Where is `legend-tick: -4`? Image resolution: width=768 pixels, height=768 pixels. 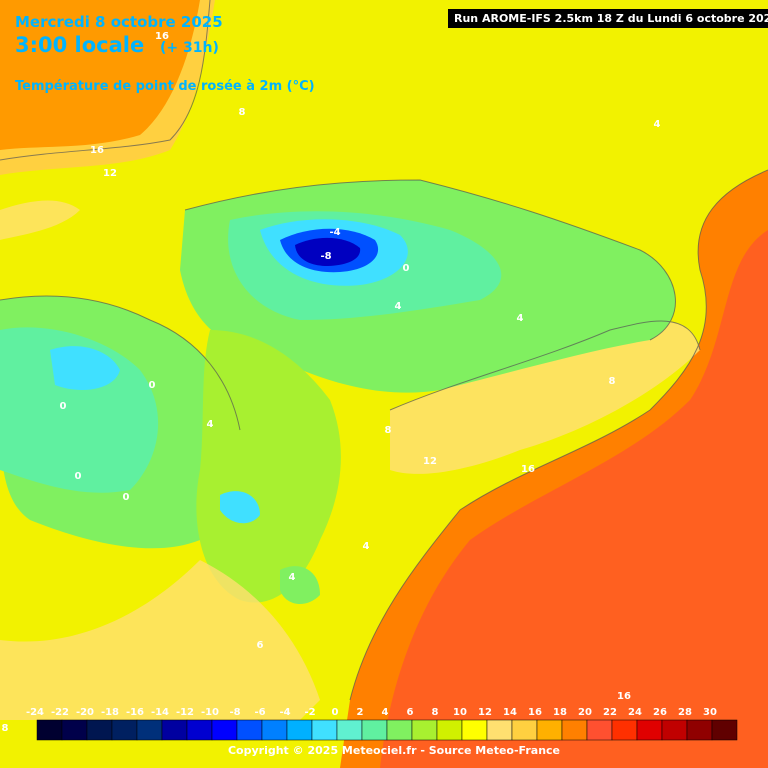
legend-tick: -4 is located at coordinates (284, 712).